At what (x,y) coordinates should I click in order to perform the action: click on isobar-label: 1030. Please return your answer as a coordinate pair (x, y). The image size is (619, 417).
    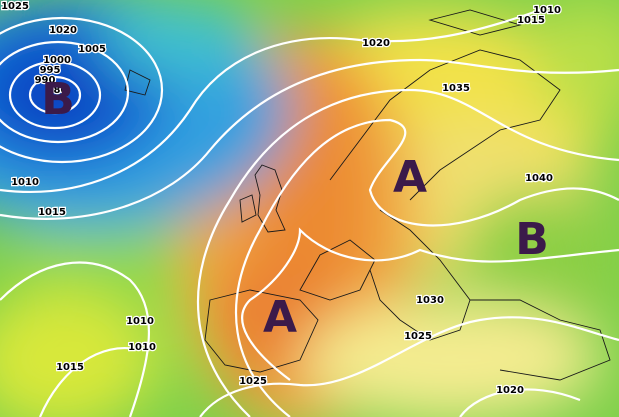
    Looking at the image, I should click on (430, 300).